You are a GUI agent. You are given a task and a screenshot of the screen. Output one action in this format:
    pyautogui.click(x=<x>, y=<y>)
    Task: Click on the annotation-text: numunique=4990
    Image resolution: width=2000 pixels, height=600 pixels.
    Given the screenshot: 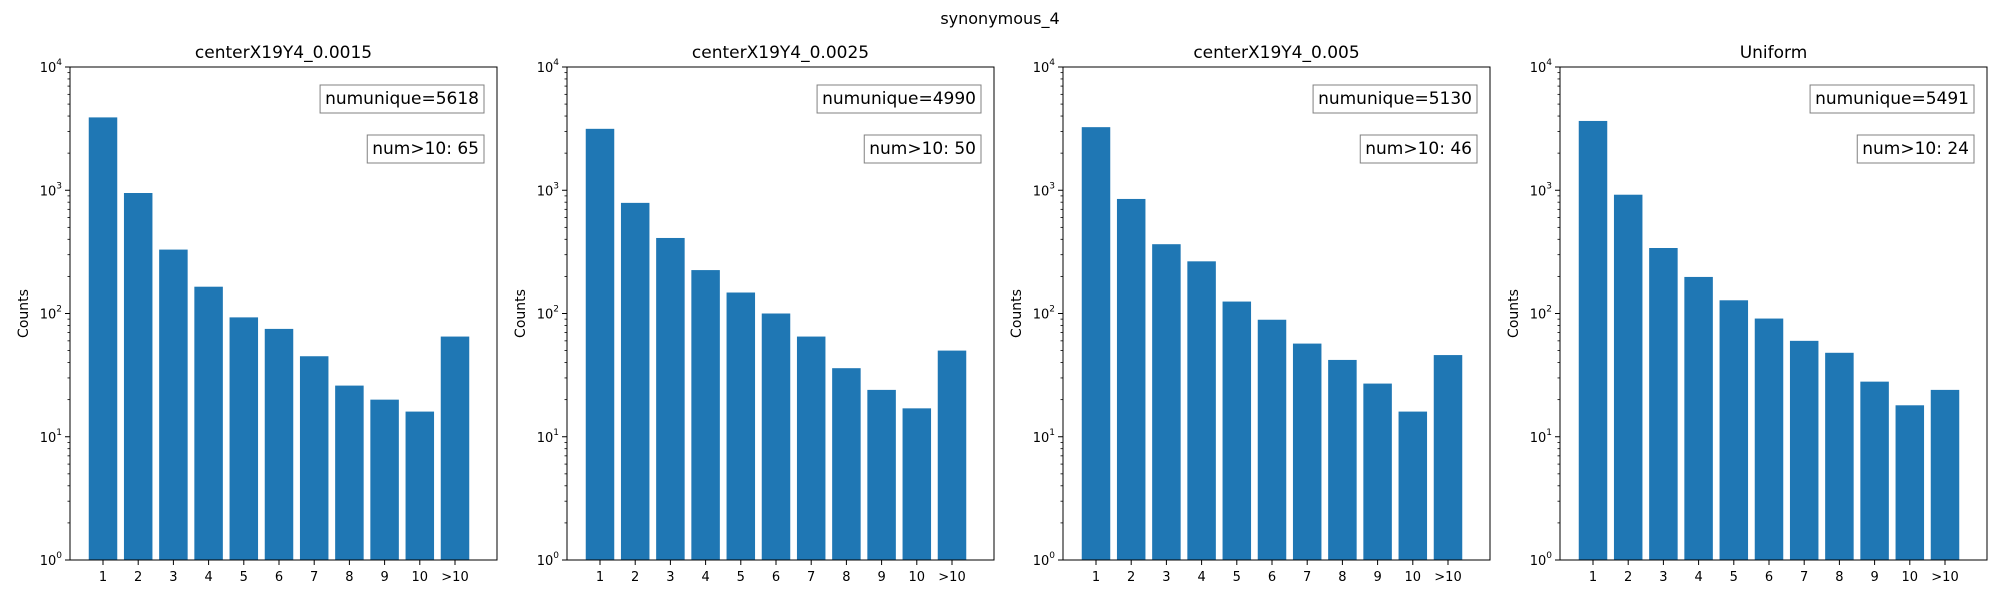 What is the action you would take?
    pyautogui.click(x=899, y=99)
    